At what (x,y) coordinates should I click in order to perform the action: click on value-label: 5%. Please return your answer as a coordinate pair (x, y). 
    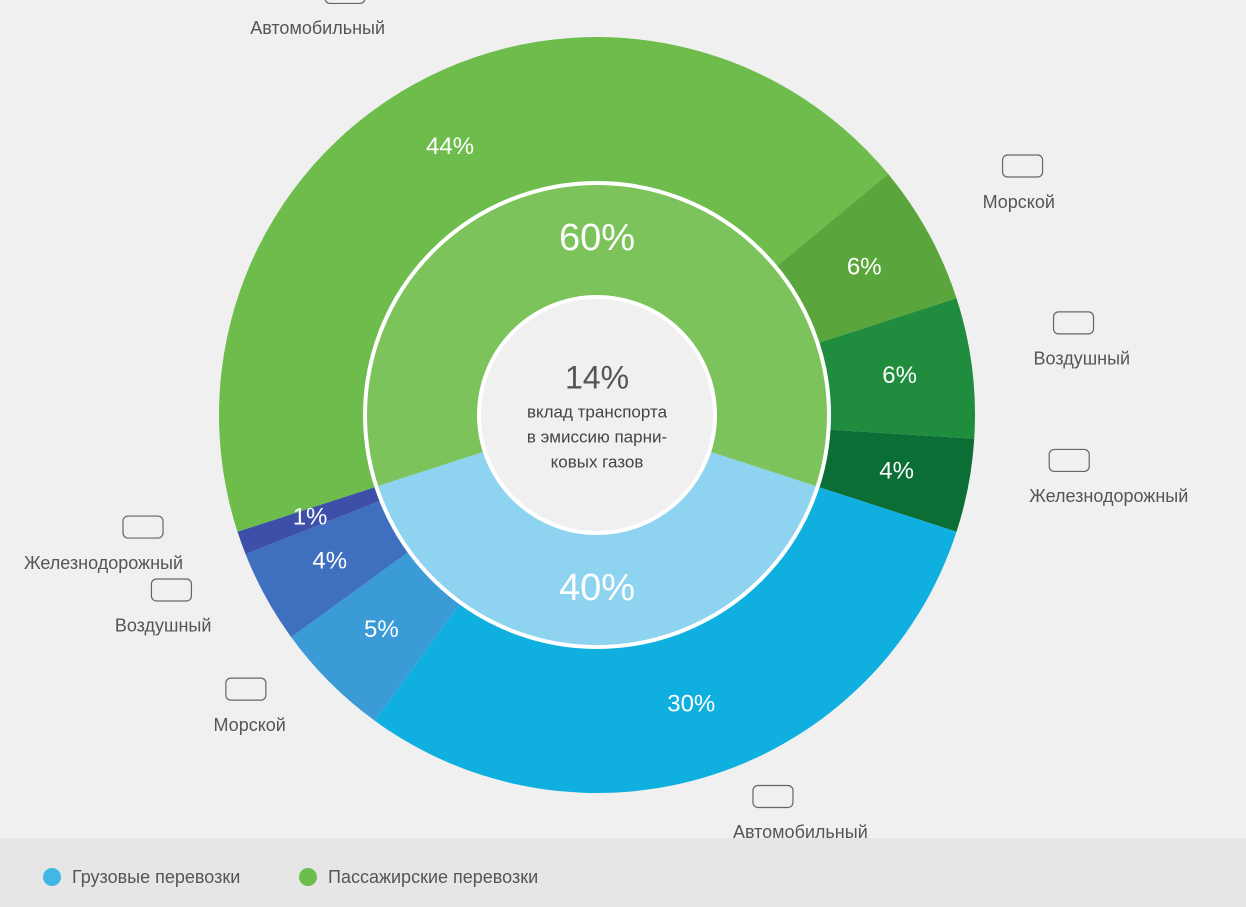
    Looking at the image, I should click on (381, 629).